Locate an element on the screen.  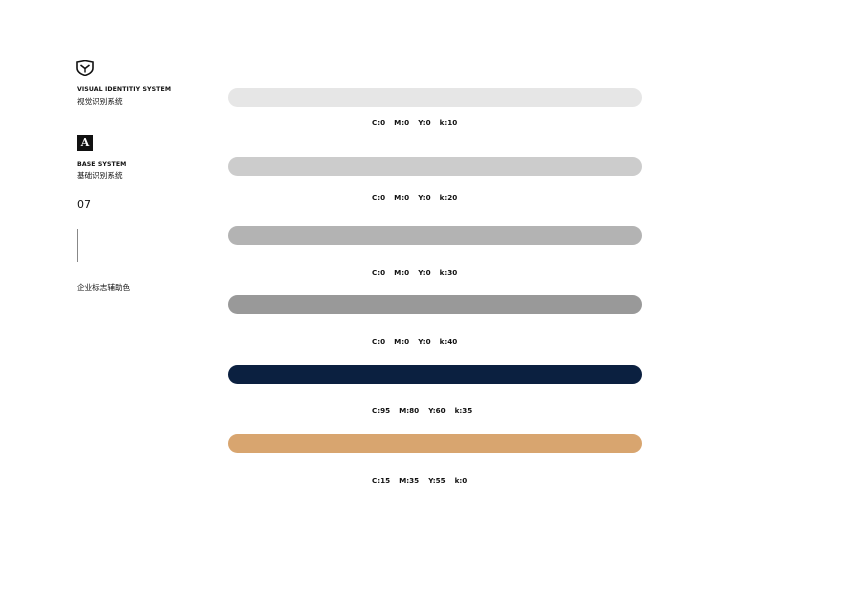
cyan-value: C:95 is located at coordinates (381, 410).